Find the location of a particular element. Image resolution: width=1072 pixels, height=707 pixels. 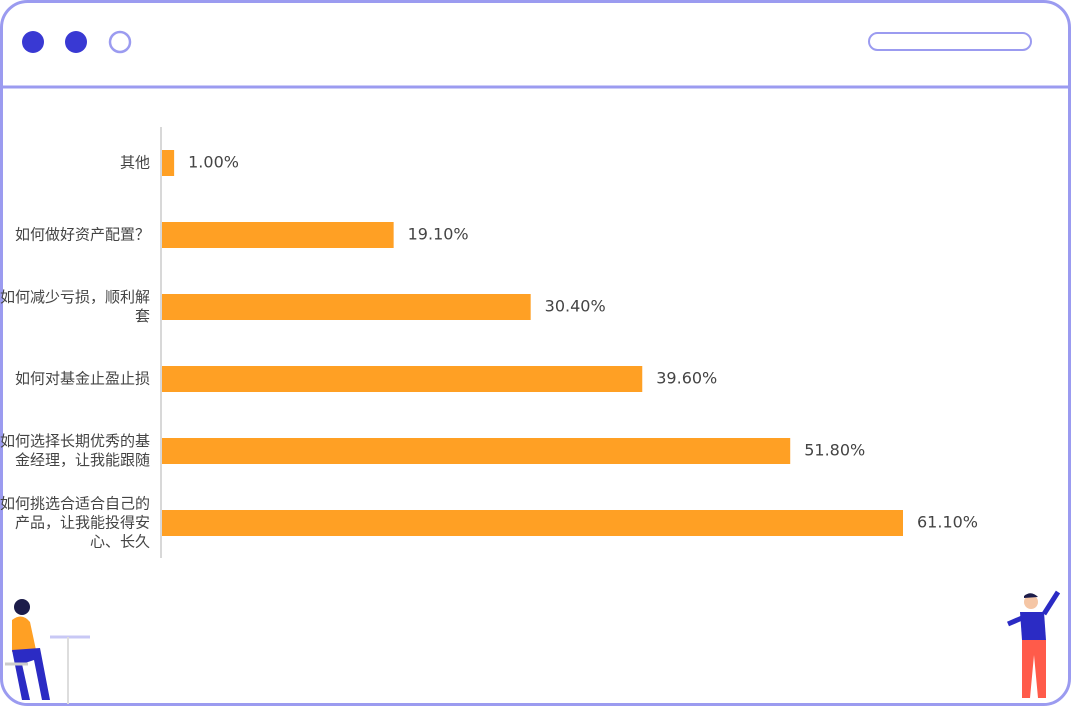

category-label: 如何选择长期优秀的基金经理，让我能跟随 is located at coordinates (75, 450).